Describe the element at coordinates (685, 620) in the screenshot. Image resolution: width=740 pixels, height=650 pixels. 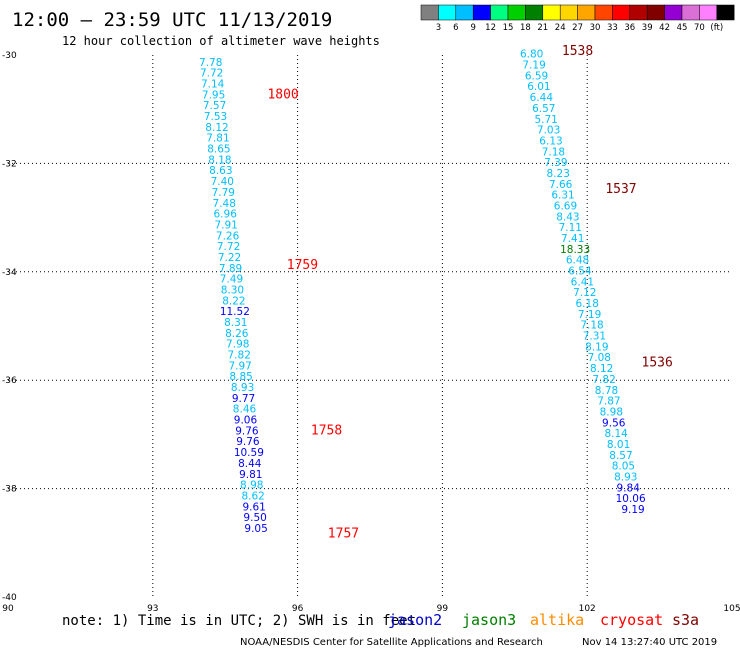
I see `satellite-legend-s3a: s3a` at that location.